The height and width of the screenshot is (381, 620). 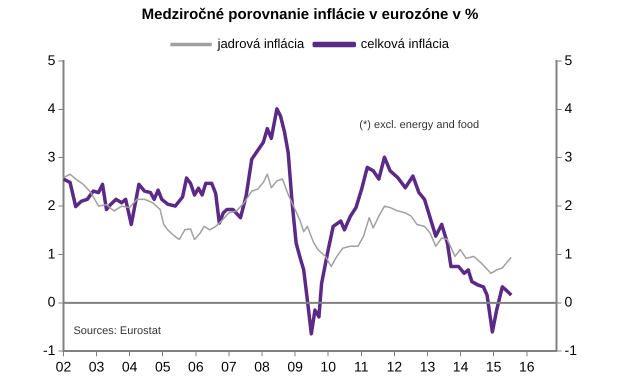 I want to click on y2-tick-label: 2, so click(x=568, y=204).